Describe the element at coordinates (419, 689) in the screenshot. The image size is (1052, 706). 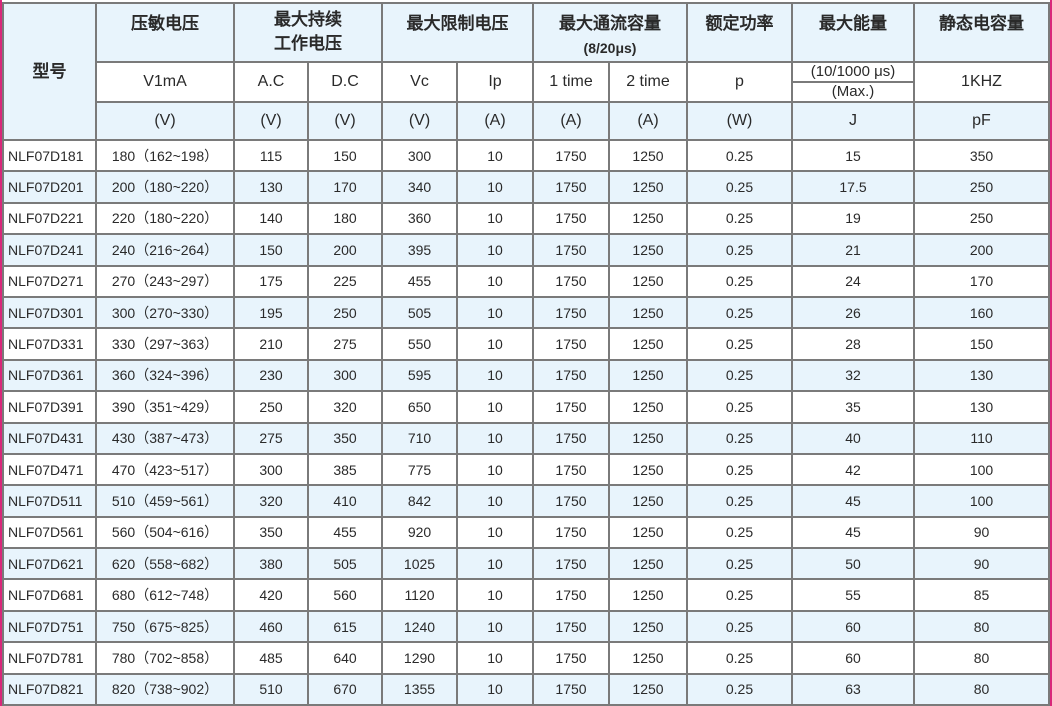
I see `cell-clamp-voltage: 1355` at that location.